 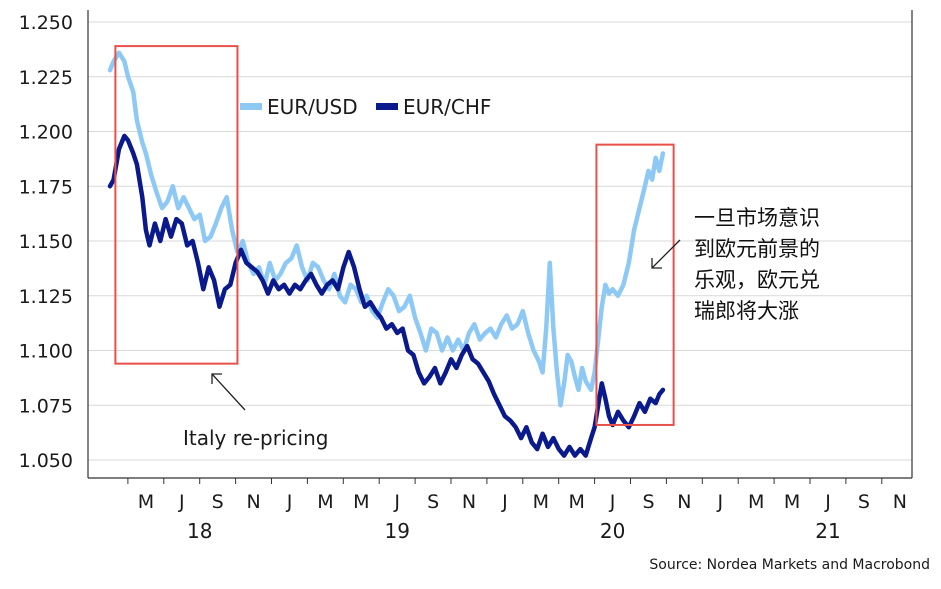 What do you see at coordinates (827, 531) in the screenshot?
I see `year-label: 21` at bounding box center [827, 531].